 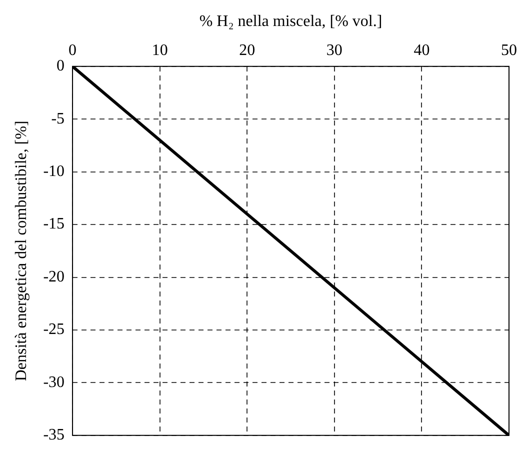 What do you see at coordinates (54, 171) in the screenshot?
I see `y-tick-label: -10` at bounding box center [54, 171].